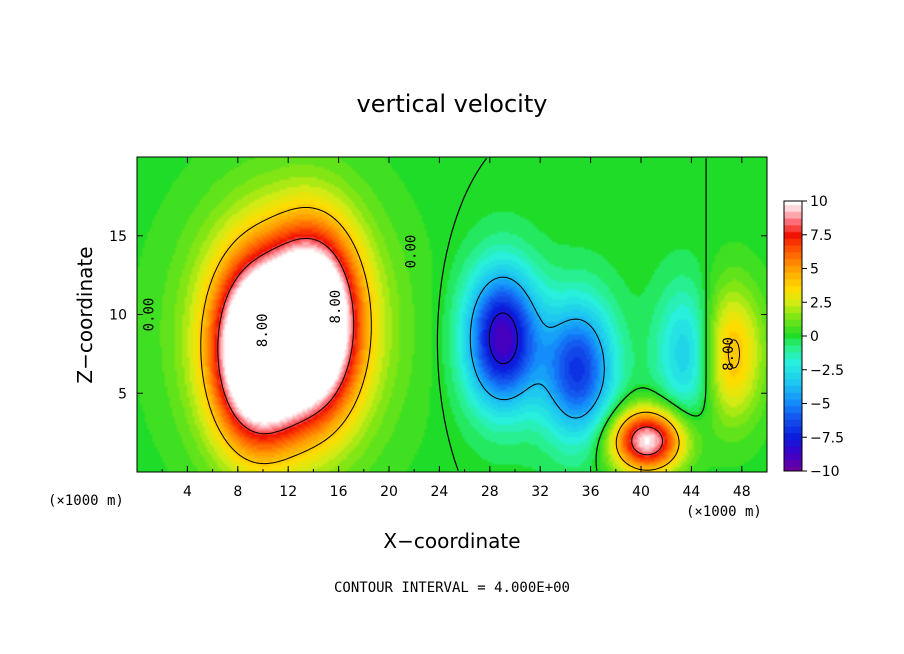 The height and width of the screenshot is (654, 904). Describe the element at coordinates (821, 236) in the screenshot. I see `colorbar-tick-label: 7.5` at that location.